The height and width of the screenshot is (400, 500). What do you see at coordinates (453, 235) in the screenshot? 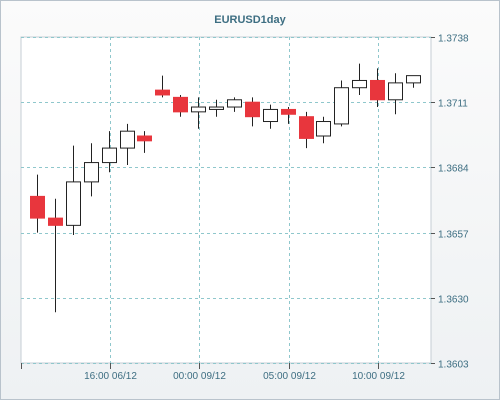
I see `y-tick-label: 1.3657` at bounding box center [453, 235].